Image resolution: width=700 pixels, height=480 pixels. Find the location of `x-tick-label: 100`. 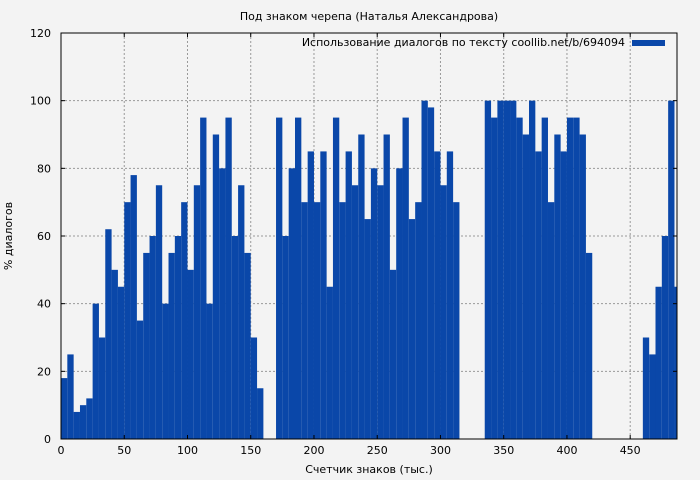

x-tick-label: 100 is located at coordinates (187, 450).